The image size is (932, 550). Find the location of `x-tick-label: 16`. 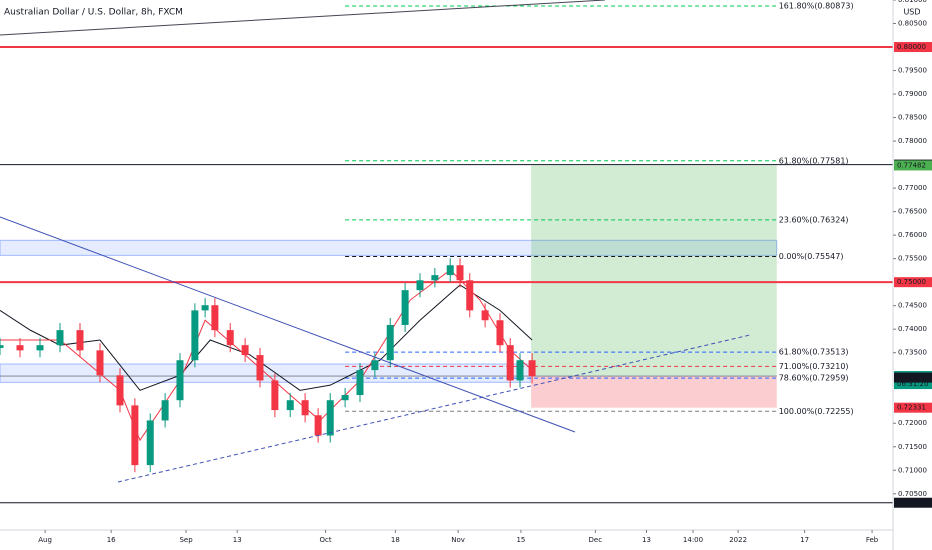

x-tick-label: 16 is located at coordinates (111, 540).